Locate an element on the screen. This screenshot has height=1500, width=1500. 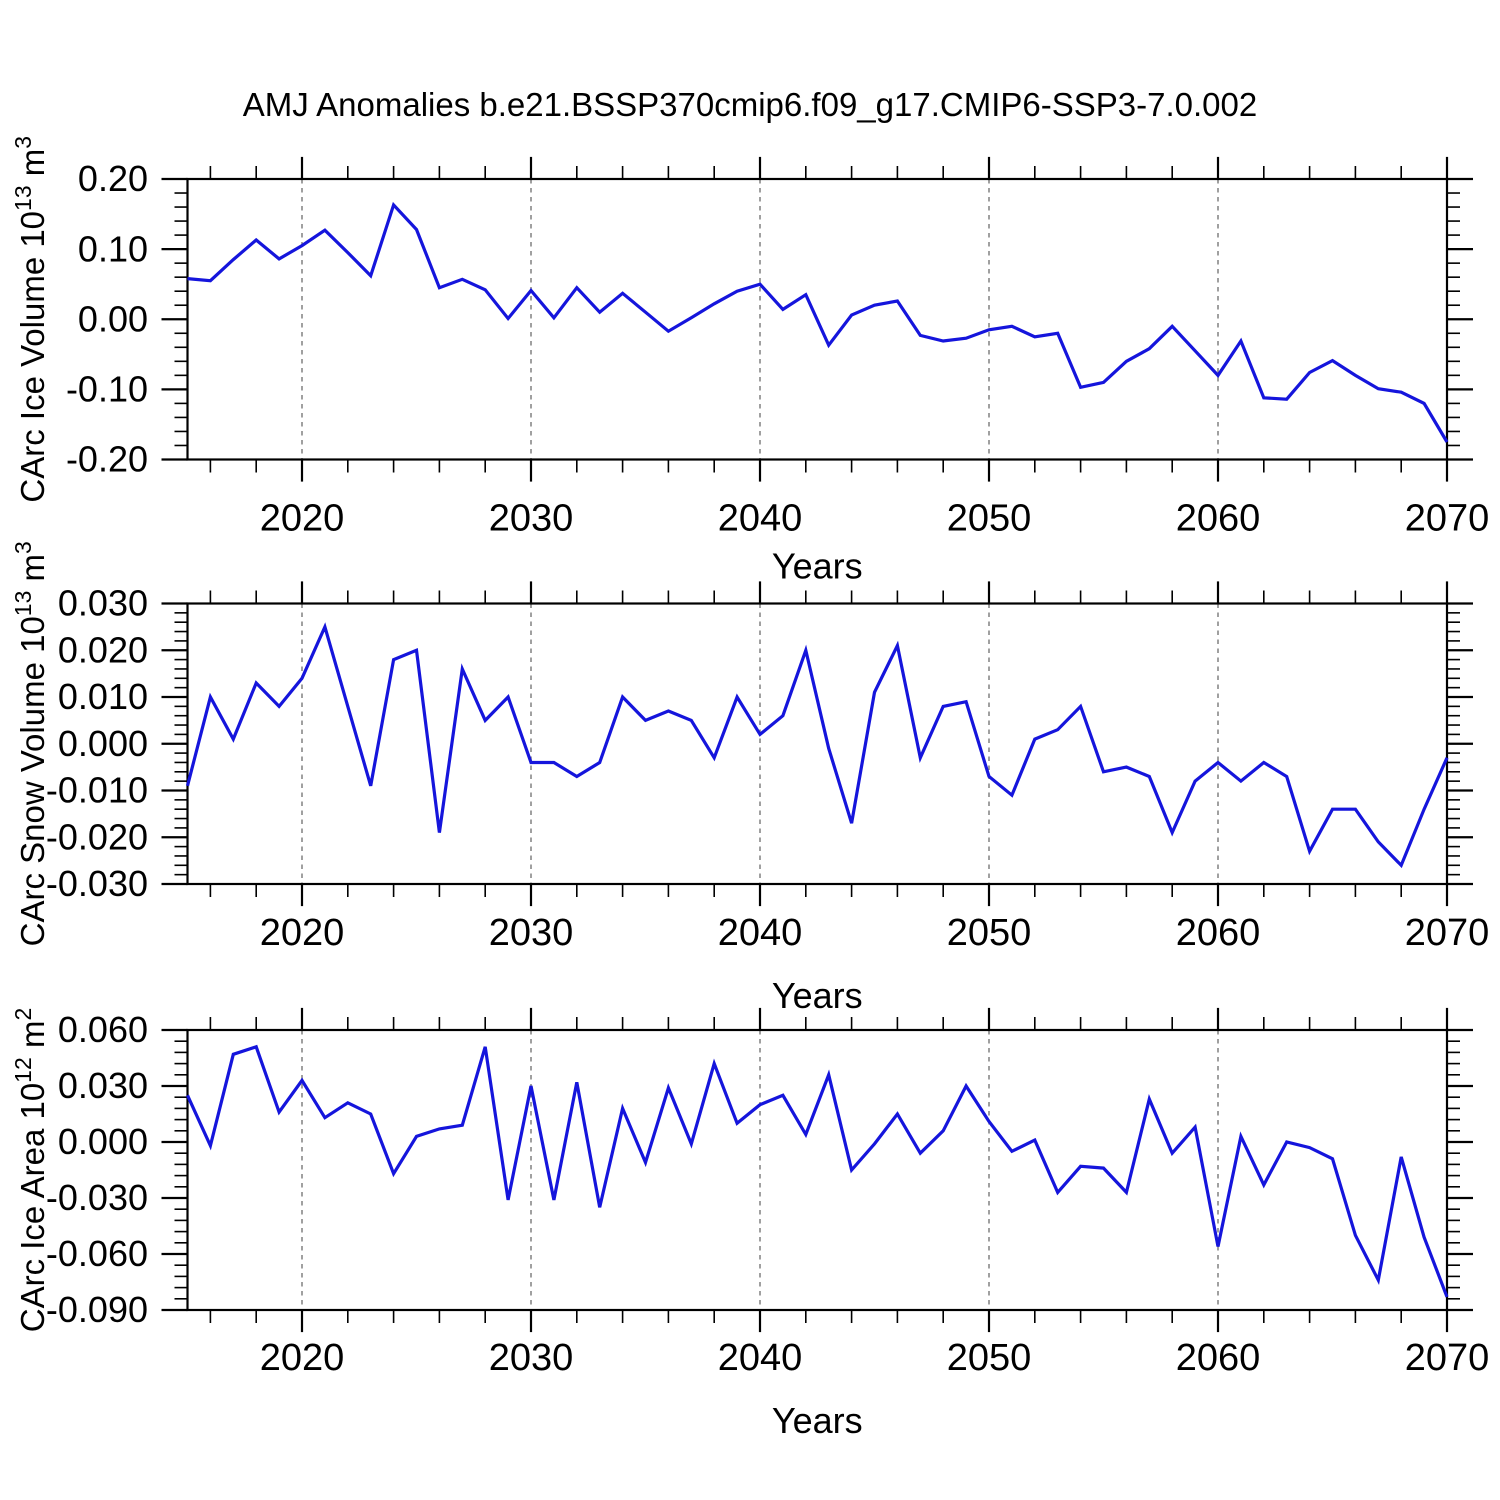
y-tick-label: -0.010 is located at coordinates (97, 790).